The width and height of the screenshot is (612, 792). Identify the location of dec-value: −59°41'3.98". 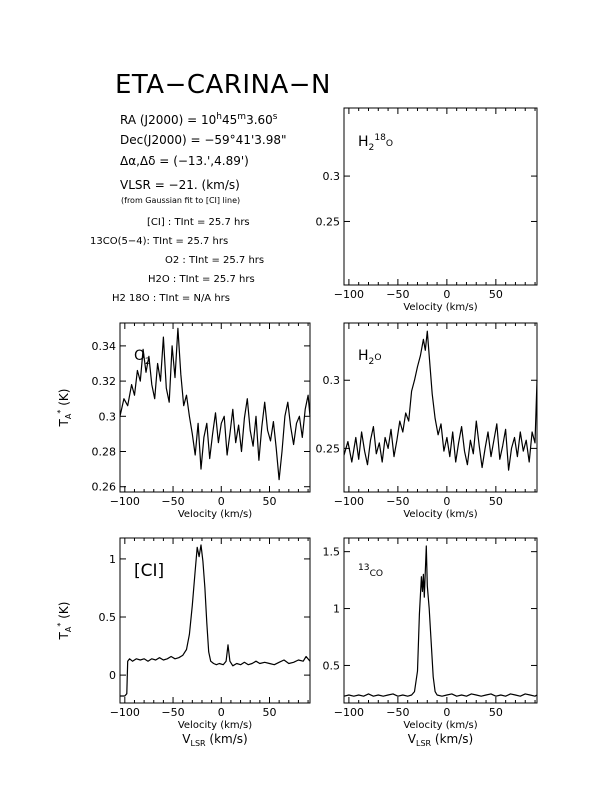
(245, 140).